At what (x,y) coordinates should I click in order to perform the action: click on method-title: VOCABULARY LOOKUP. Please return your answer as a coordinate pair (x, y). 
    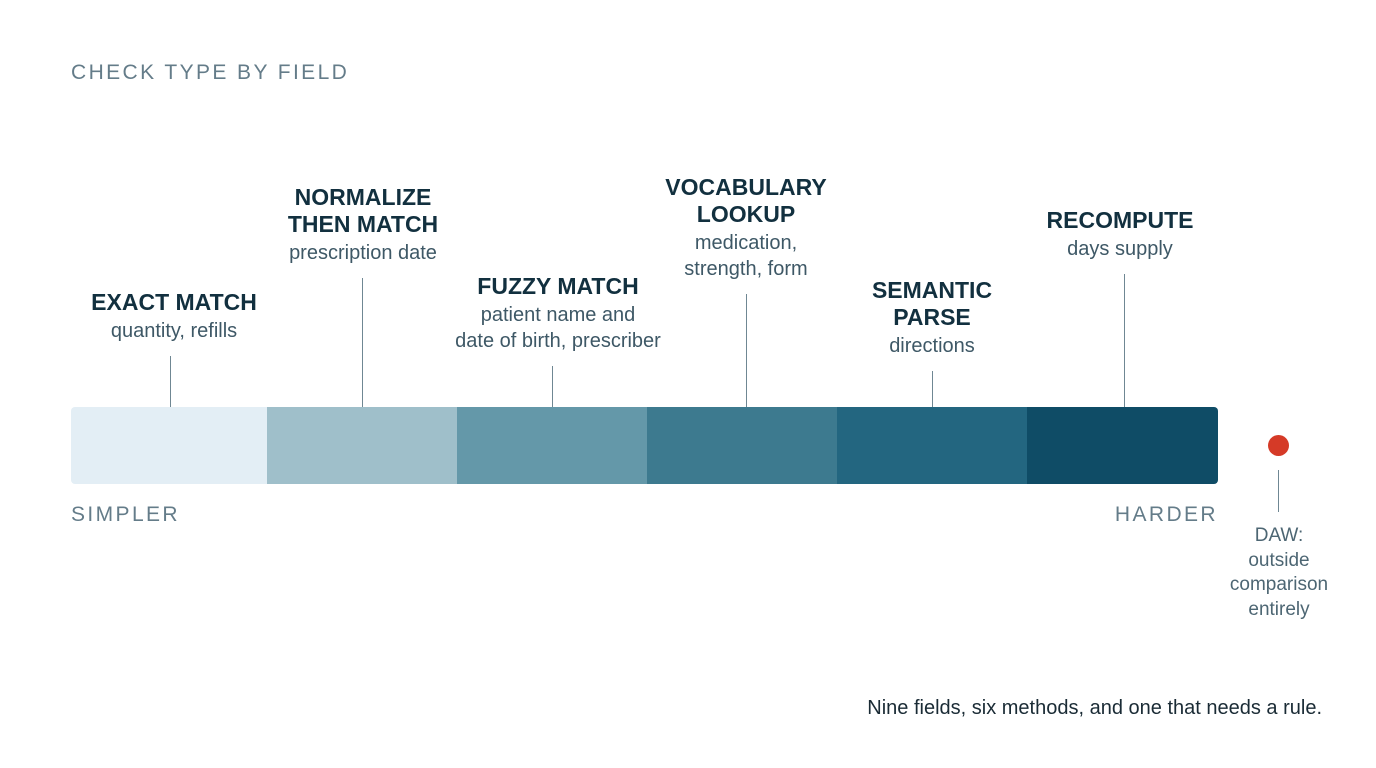
    Looking at the image, I should click on (746, 200).